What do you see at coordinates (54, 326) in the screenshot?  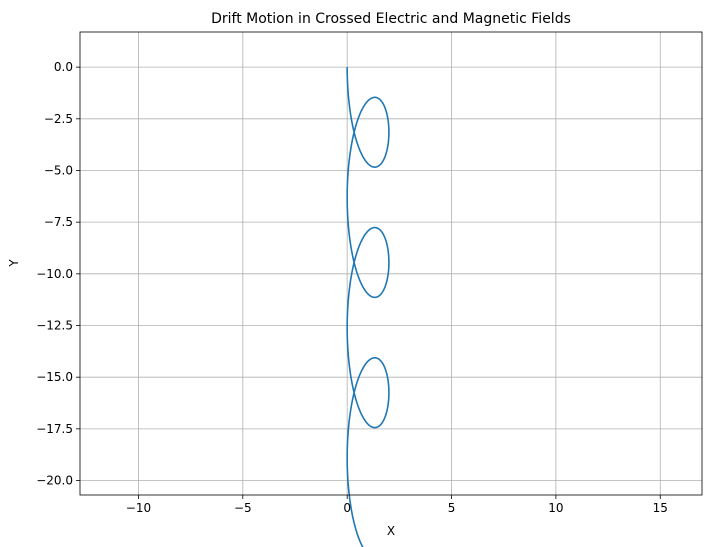 I see `y-tick-label: −12.5` at bounding box center [54, 326].